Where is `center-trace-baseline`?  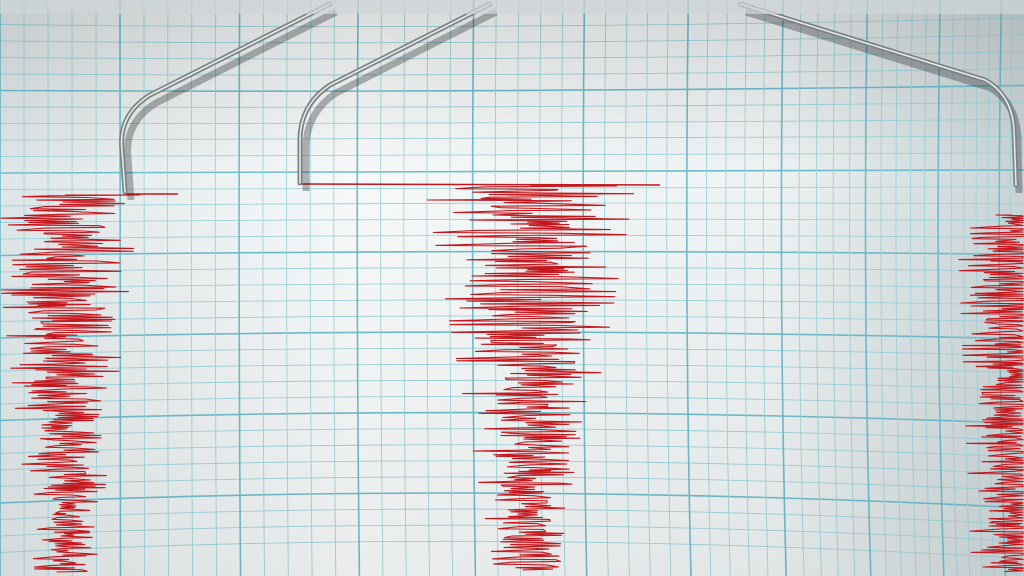 center-trace-baseline is located at coordinates (480, 184).